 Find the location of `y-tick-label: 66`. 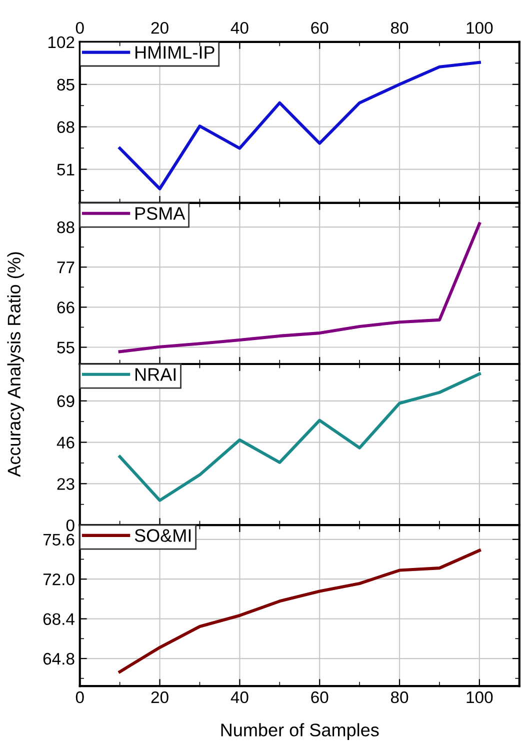

y-tick-label: 66 is located at coordinates (65, 308).